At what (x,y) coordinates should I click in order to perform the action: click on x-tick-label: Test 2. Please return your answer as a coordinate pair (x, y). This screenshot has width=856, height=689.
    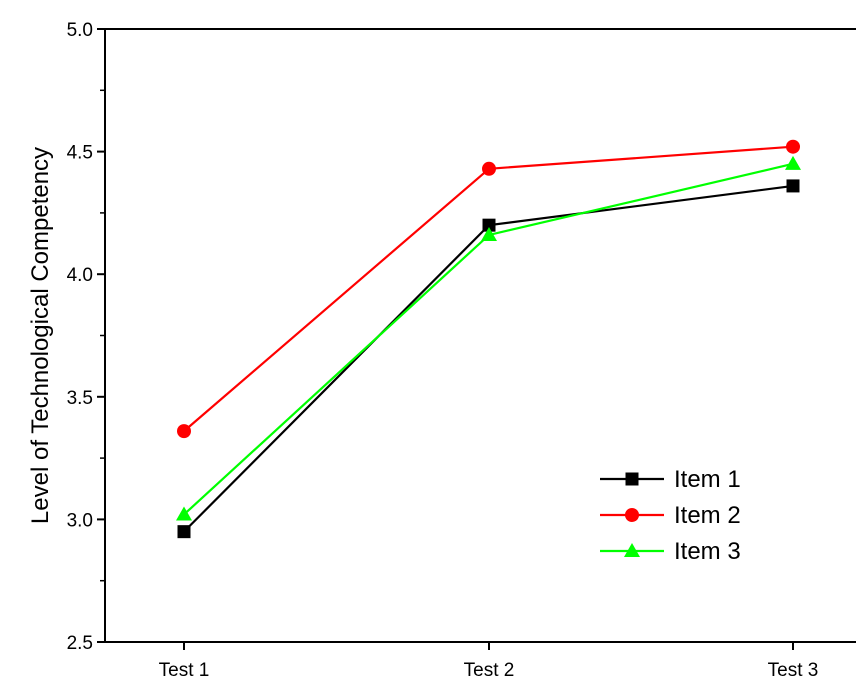
    Looking at the image, I should click on (489, 670).